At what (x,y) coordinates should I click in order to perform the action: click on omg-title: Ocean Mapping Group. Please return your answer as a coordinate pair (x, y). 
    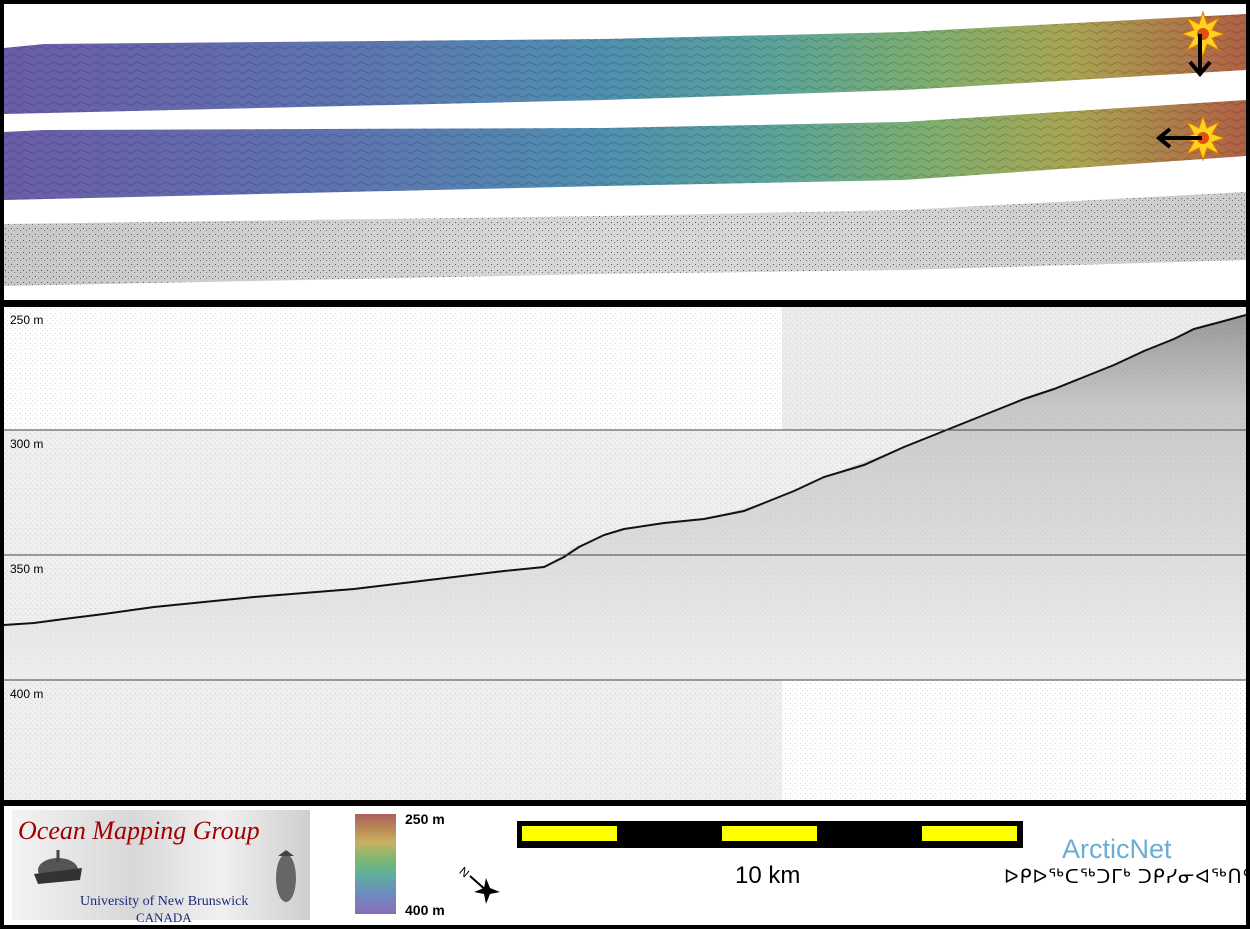
    Looking at the image, I should click on (139, 830).